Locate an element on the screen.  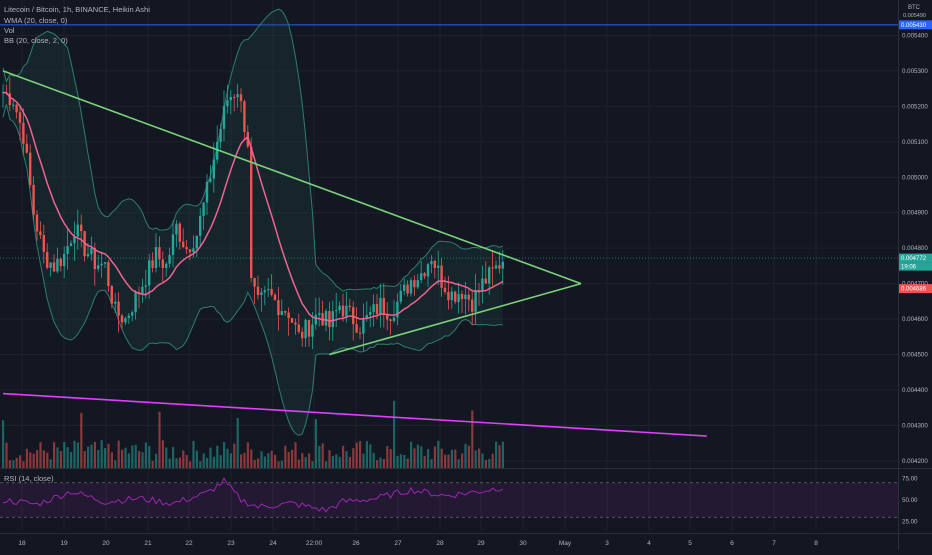
current-price-tag: 0.004772 is located at coordinates (914, 259).